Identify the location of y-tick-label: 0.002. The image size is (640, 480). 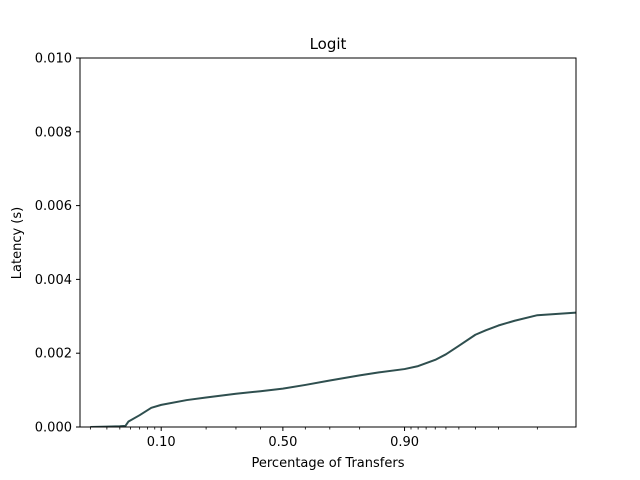
(53, 354).